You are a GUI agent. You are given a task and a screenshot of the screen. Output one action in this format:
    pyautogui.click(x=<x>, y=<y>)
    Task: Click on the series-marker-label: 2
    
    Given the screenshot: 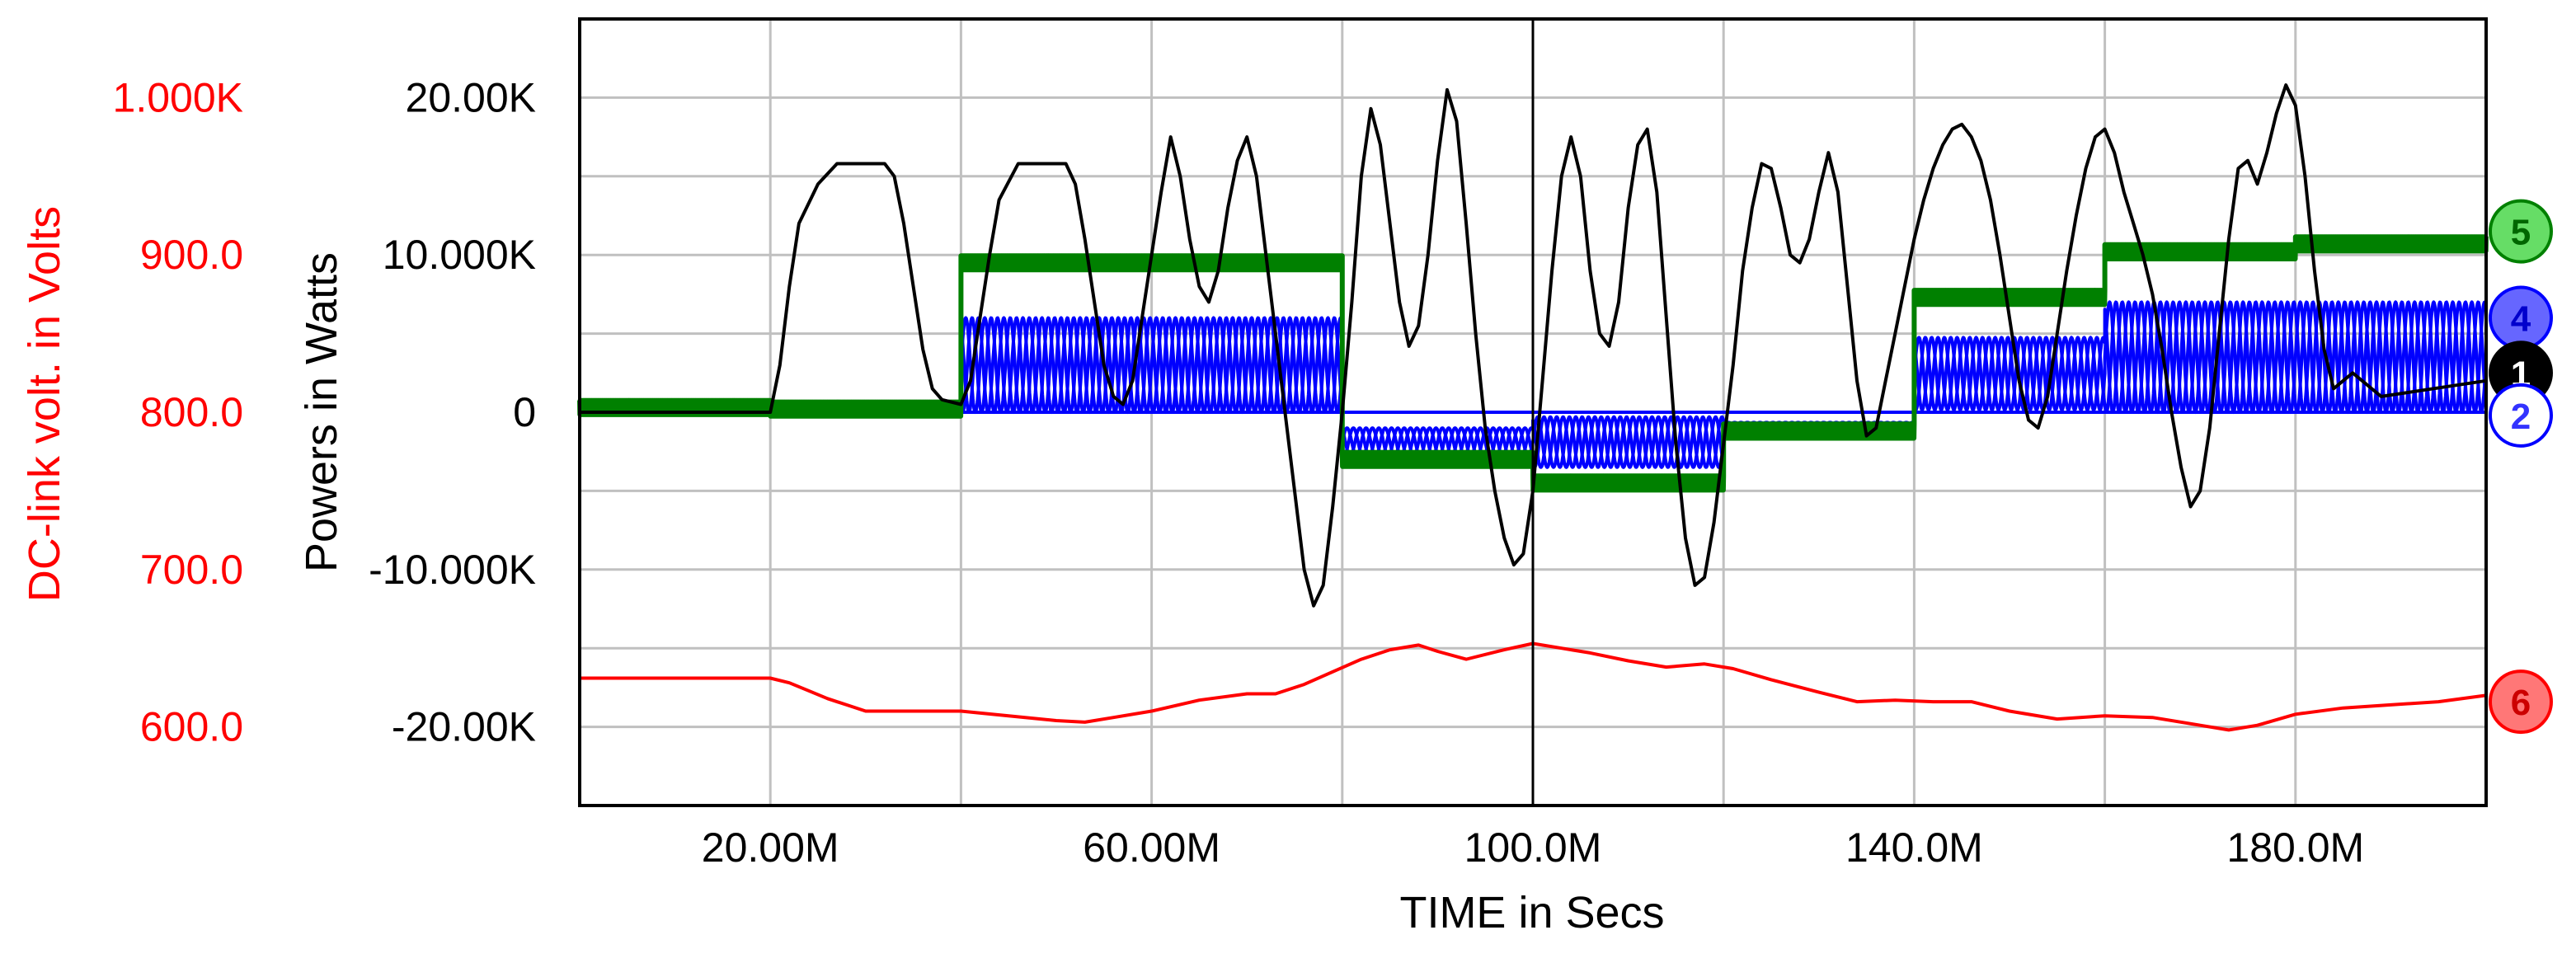 What is the action you would take?
    pyautogui.click(x=2521, y=417)
    